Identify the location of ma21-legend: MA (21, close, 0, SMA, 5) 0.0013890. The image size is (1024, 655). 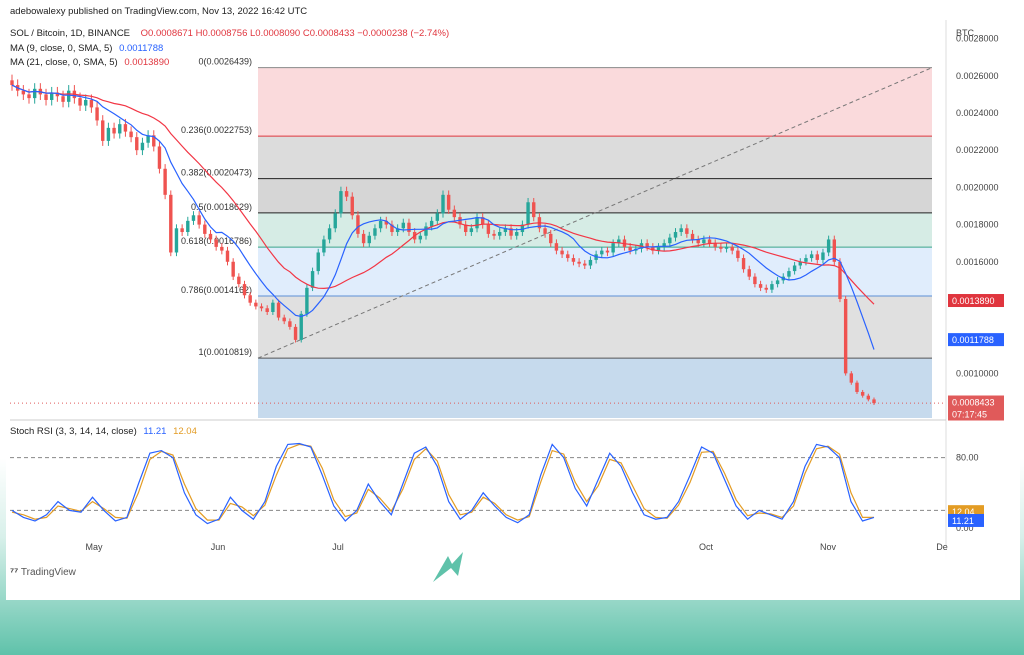
(89, 62).